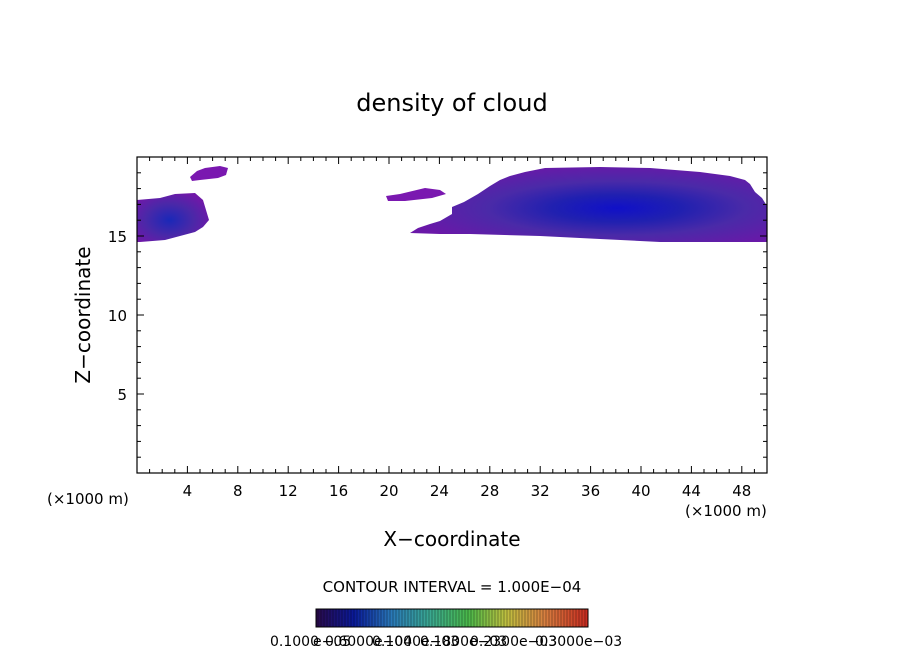  I want to click on colorbar-frame, so click(452, 618).